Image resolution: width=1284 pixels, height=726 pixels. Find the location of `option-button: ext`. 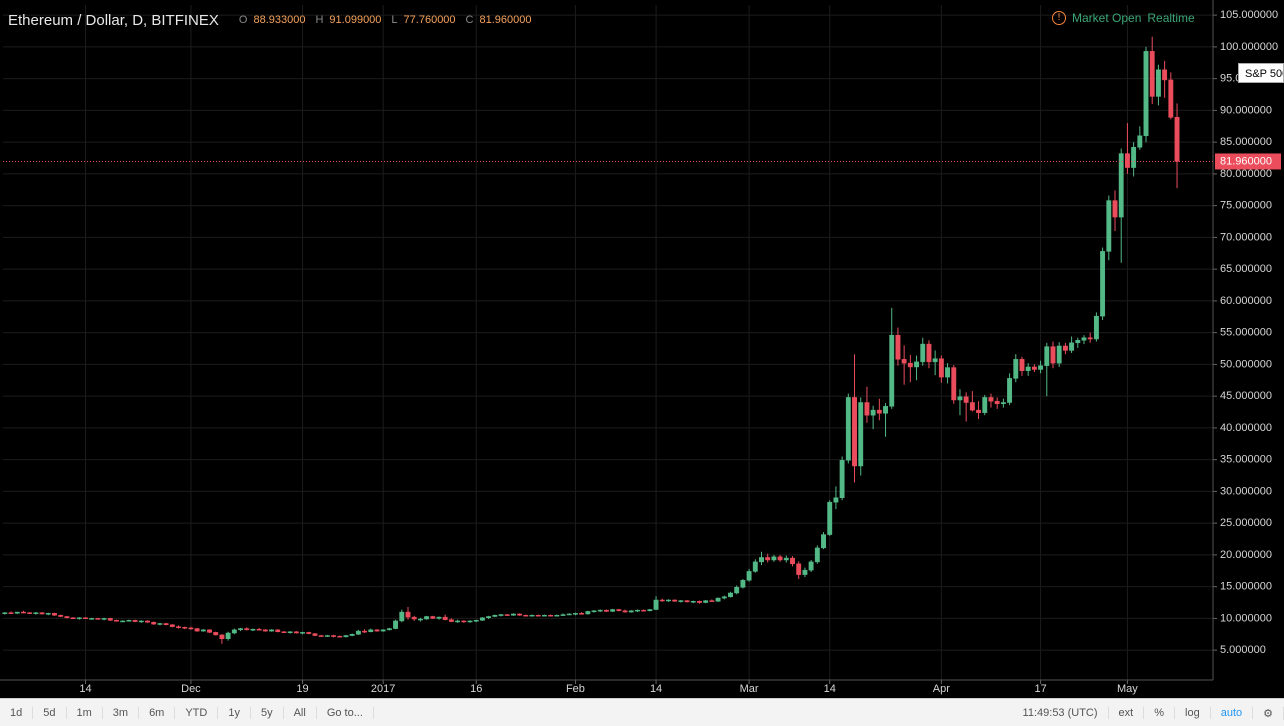

option-button: ext is located at coordinates (1127, 713).